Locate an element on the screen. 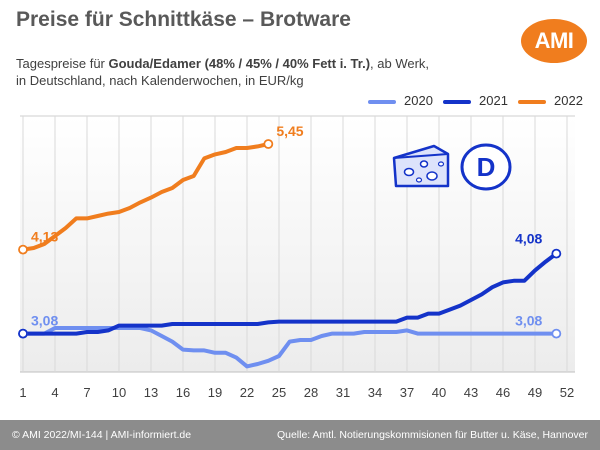 This screenshot has height=450, width=600. x-tick-label: 4 is located at coordinates (54, 392).